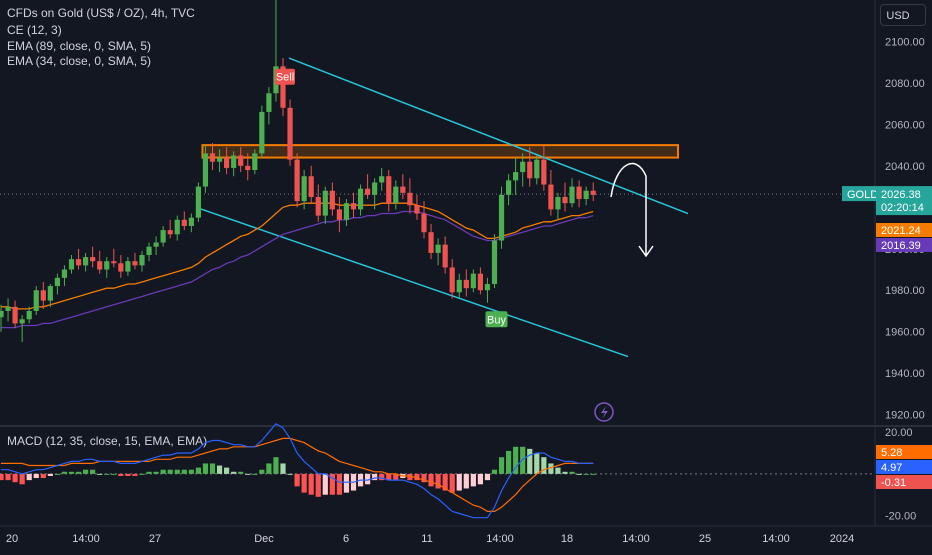 The width and height of the screenshot is (932, 555). What do you see at coordinates (904, 452) in the screenshot?
I see `macd-signal-value-bg` at bounding box center [904, 452].